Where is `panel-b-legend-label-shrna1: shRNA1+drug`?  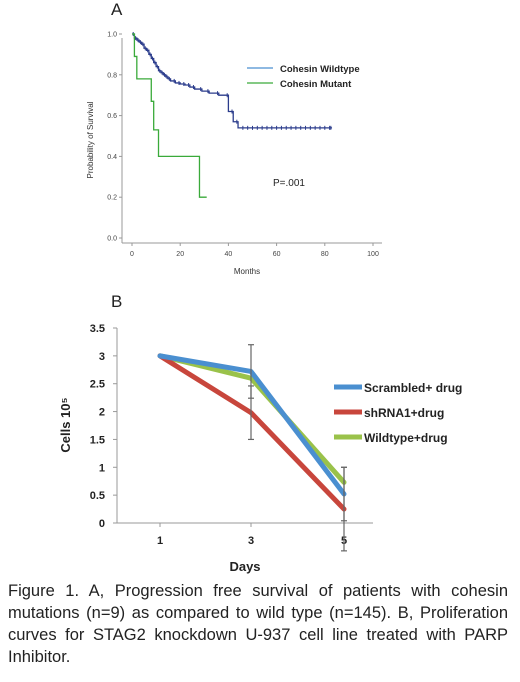
panel-b-legend-label-shrna1: shRNA1+drug is located at coordinates (404, 413).